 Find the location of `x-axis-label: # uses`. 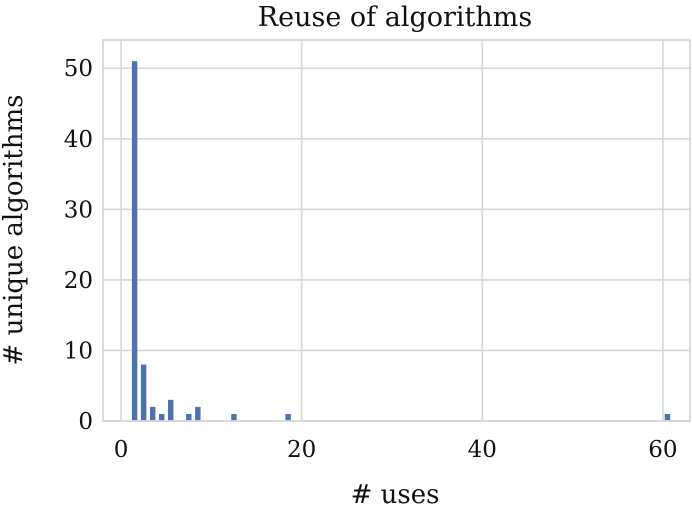

x-axis-label: # uses is located at coordinates (395, 493).